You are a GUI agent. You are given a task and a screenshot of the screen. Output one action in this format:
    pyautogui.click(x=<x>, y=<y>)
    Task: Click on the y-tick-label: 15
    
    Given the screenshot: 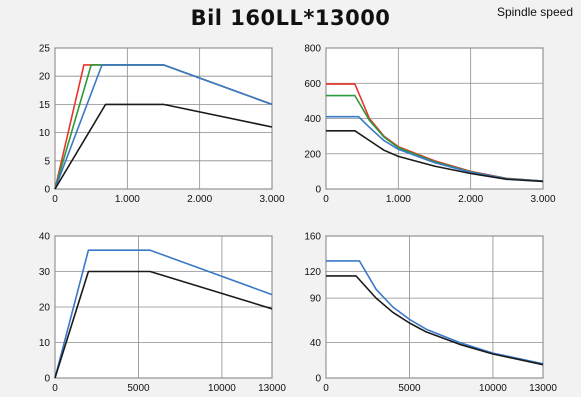 What is the action you would take?
    pyautogui.click(x=45, y=105)
    